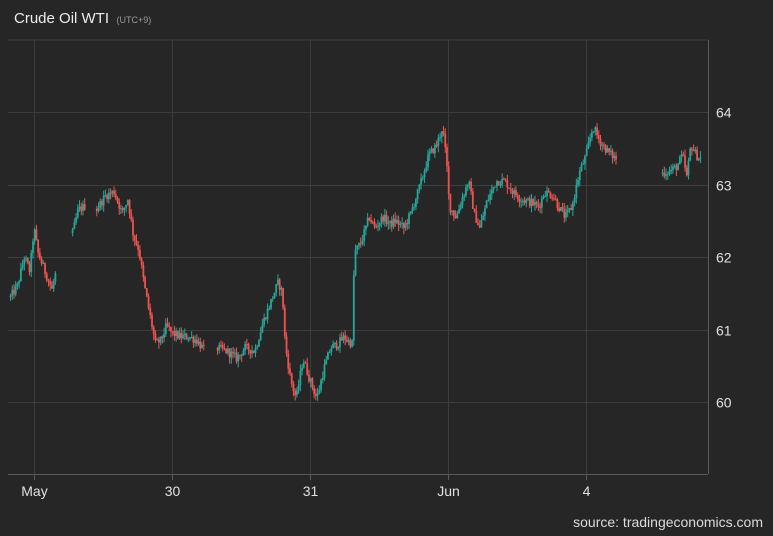 The height and width of the screenshot is (536, 773). What do you see at coordinates (587, 491) in the screenshot?
I see `x-tick-label: 4` at bounding box center [587, 491].